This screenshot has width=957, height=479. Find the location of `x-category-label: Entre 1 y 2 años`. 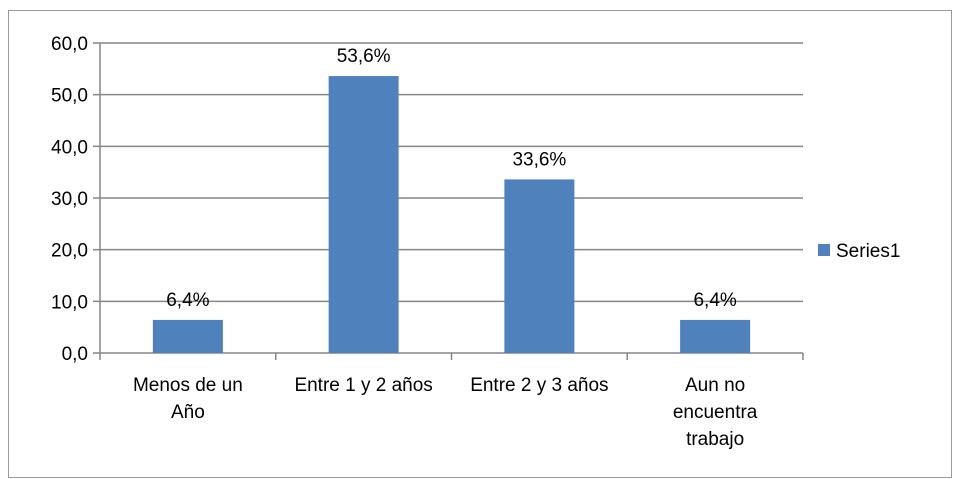

x-category-label: Entre 1 y 2 años is located at coordinates (363, 385).